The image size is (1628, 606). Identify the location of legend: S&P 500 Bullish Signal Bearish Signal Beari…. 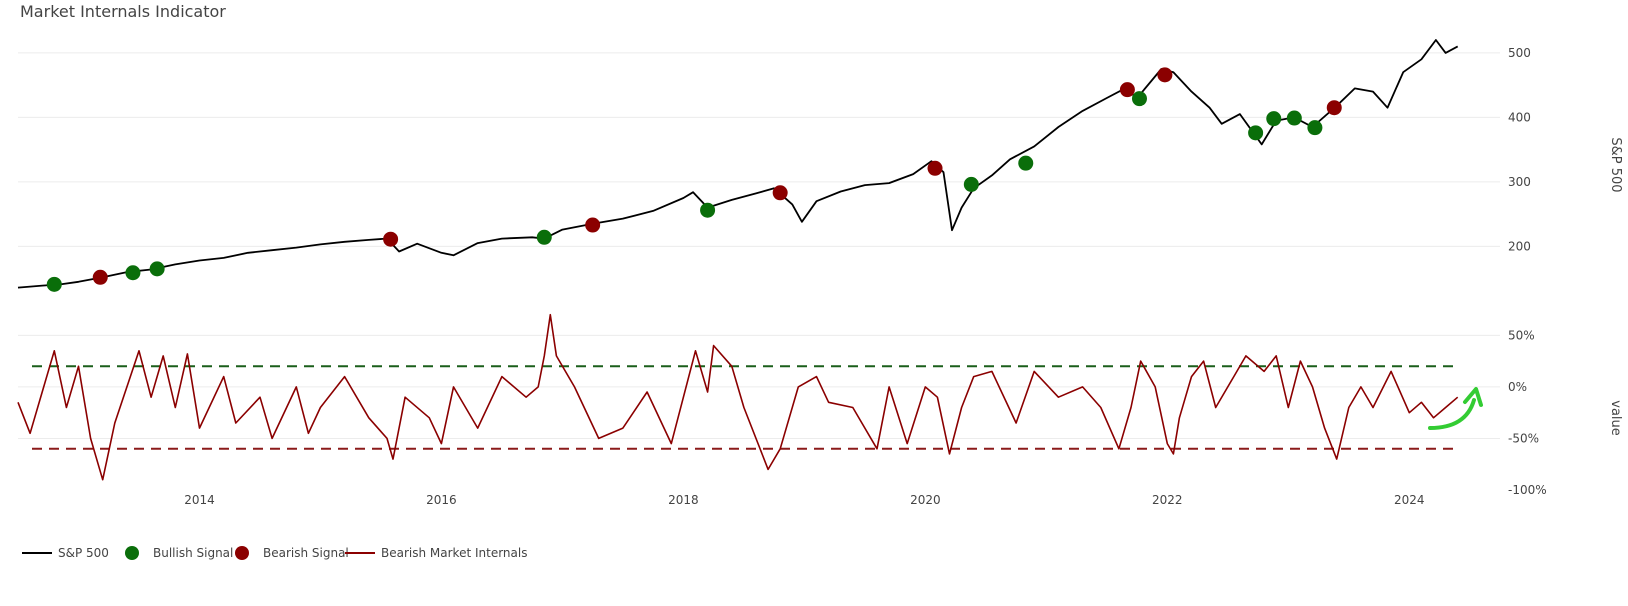
(274, 553).